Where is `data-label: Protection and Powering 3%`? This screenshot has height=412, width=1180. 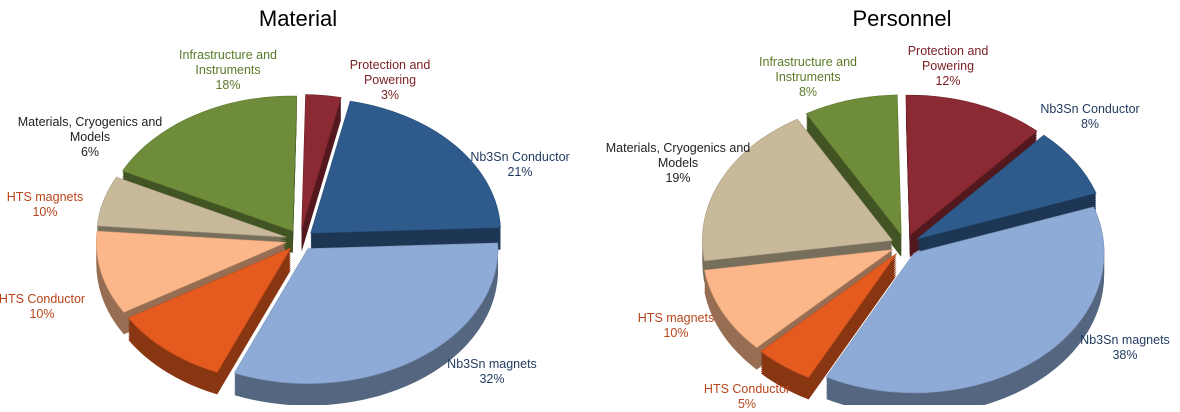
data-label: Protection and Powering 3% is located at coordinates (390, 80).